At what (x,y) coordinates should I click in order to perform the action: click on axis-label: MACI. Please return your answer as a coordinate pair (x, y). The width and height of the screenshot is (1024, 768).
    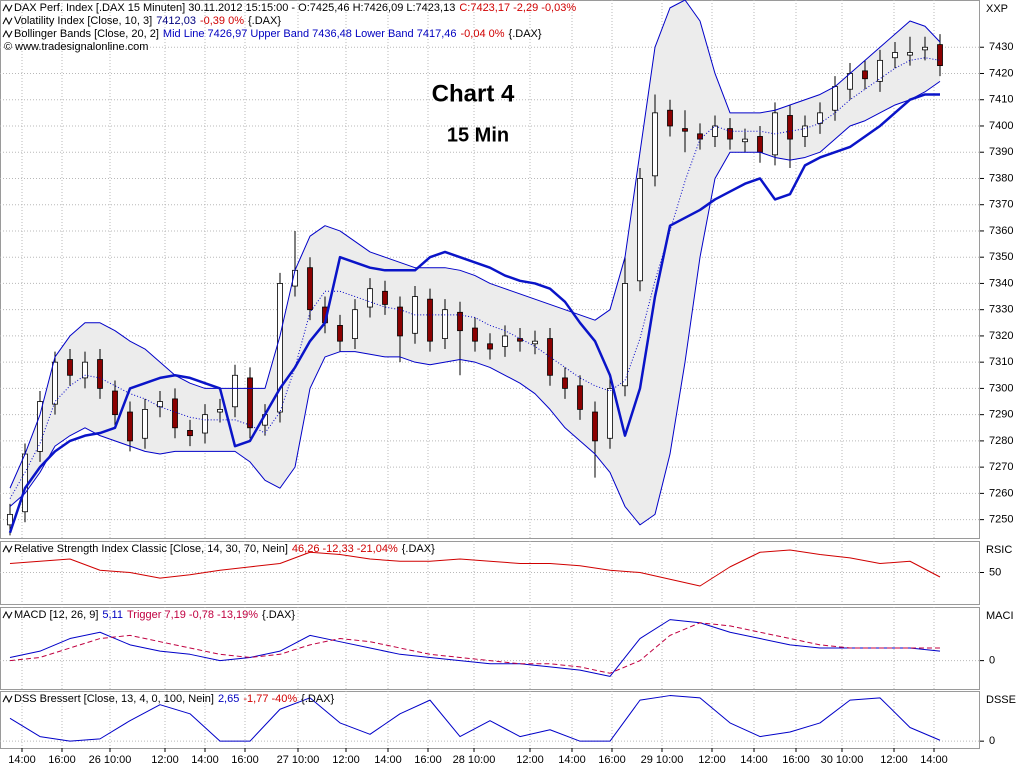
    Looking at the image, I should click on (1000, 616).